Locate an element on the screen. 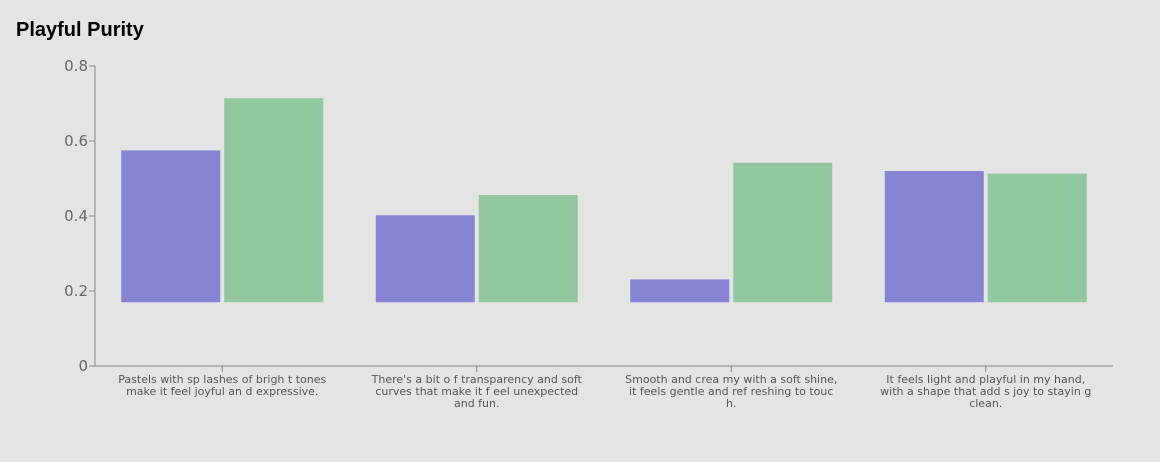 This screenshot has height=462, width=1160. y-tick-label: 0 is located at coordinates (83, 366).